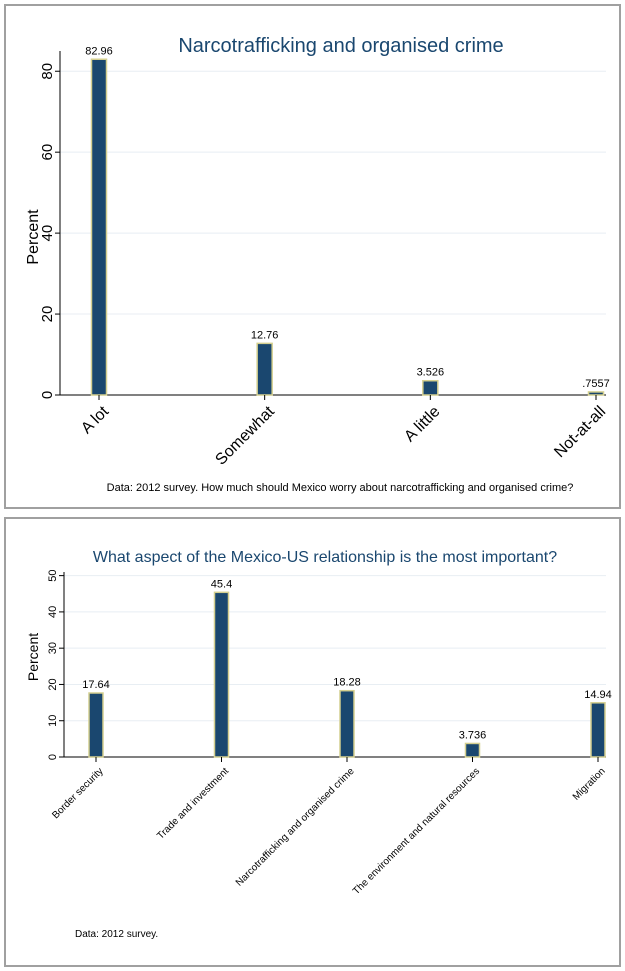 This screenshot has height=971, width=625. I want to click on bar-value-label: 14.94, so click(598, 695).